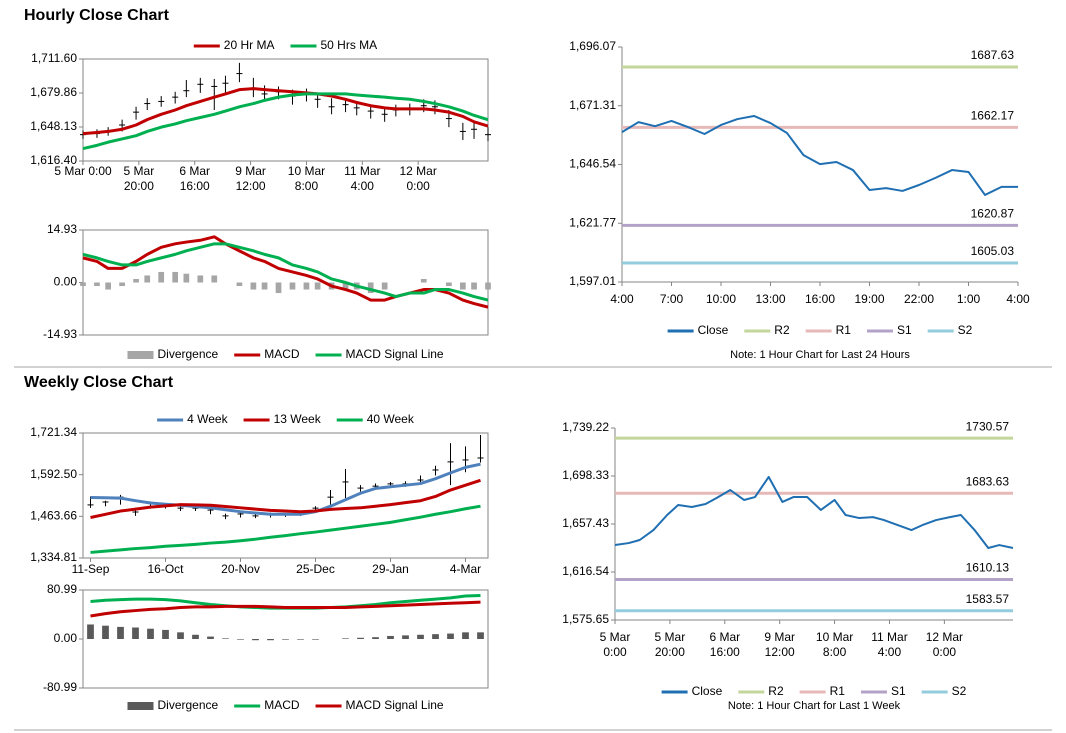 This screenshot has height=733, width=1066. What do you see at coordinates (993, 116) in the screenshot?
I see `level-label: 1662.17` at bounding box center [993, 116].